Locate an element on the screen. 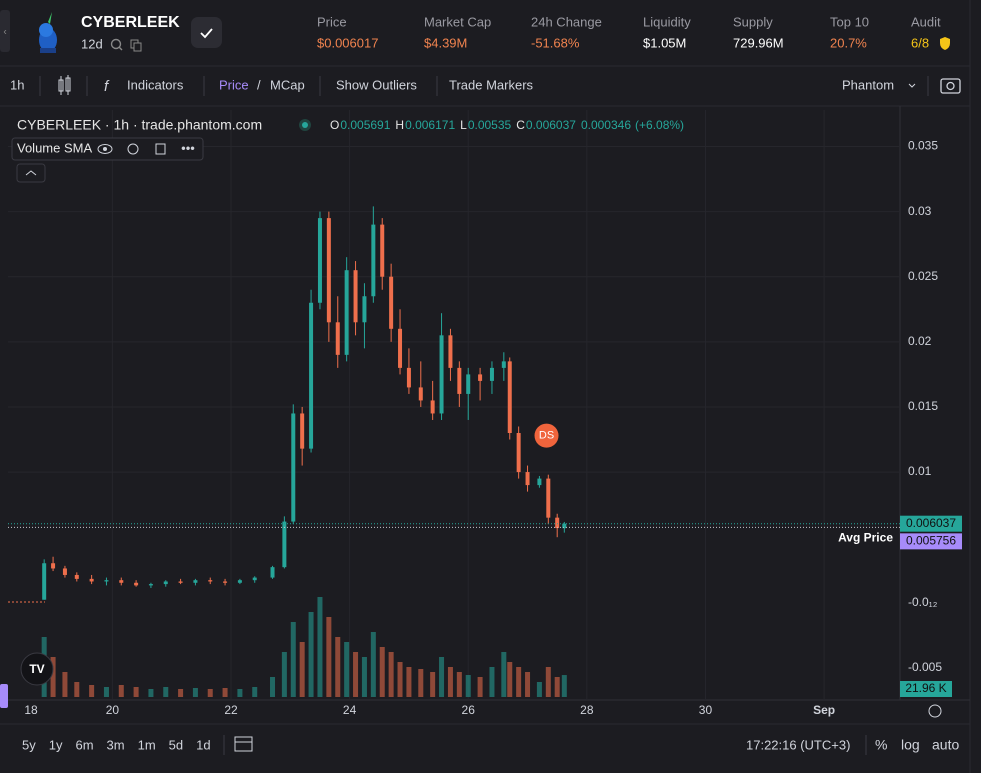  mcap-toggle: MCap is located at coordinates (287, 84).